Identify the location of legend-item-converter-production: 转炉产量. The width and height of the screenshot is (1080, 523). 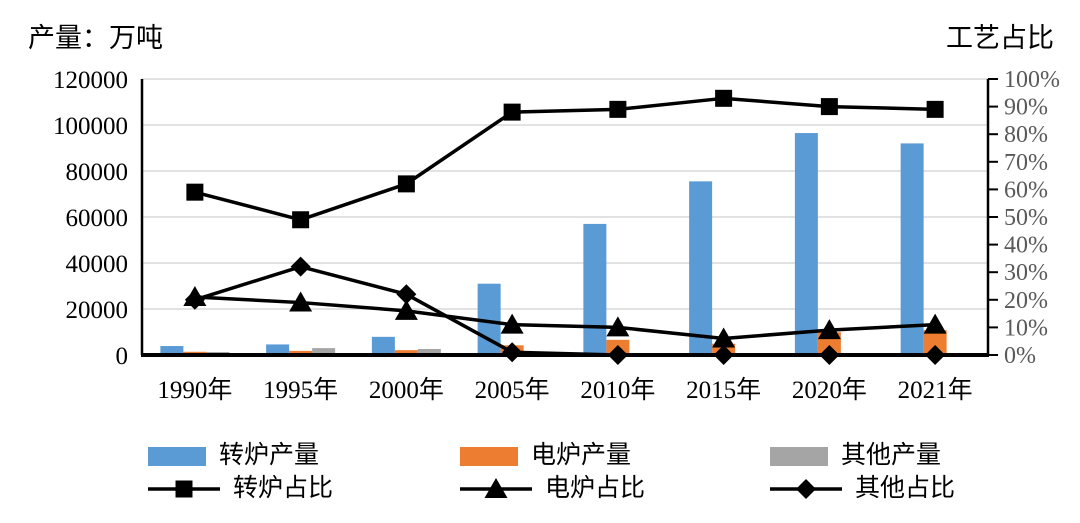
(304, 456).